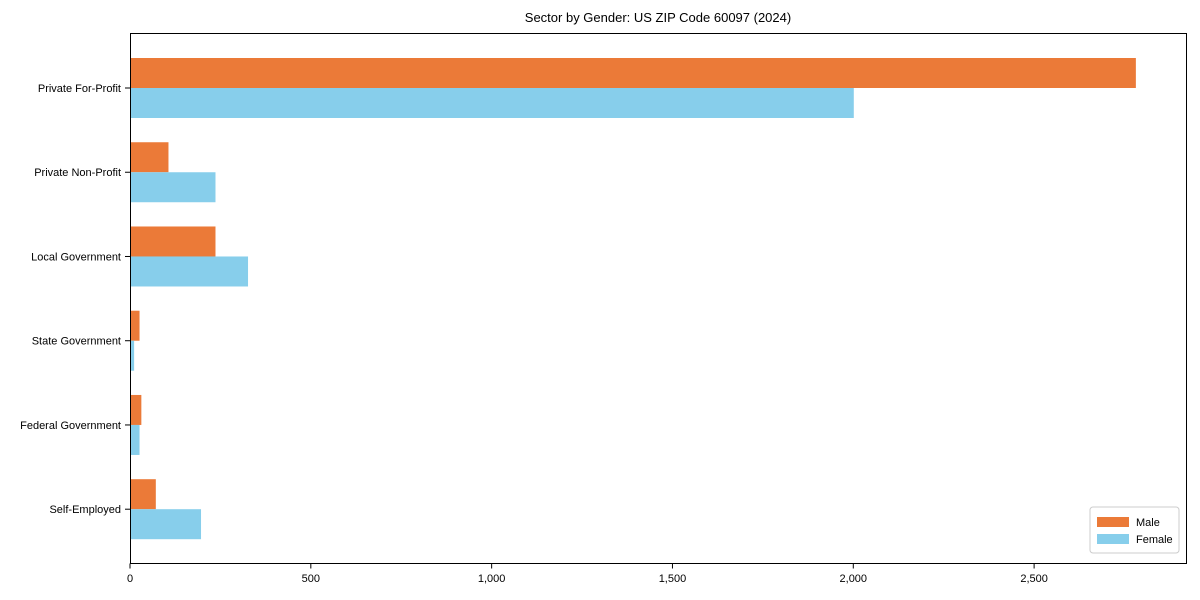 The image size is (1200, 600). I want to click on bar-male-federal-government, so click(136, 409).